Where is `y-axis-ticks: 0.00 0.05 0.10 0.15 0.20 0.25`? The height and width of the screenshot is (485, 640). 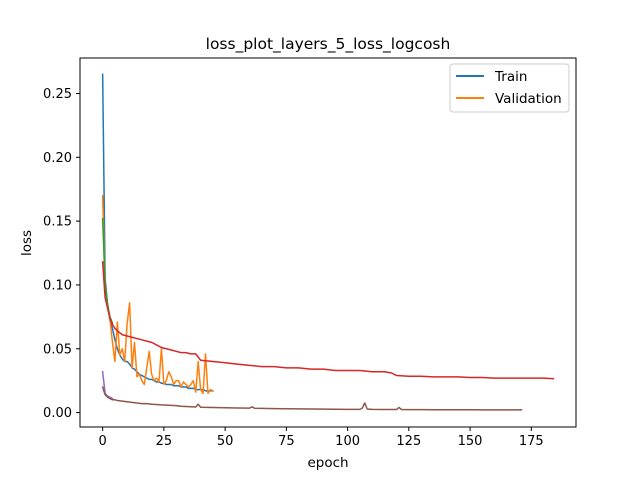
y-axis-ticks: 0.00 0.05 0.10 0.15 0.20 0.25 is located at coordinates (61, 254).